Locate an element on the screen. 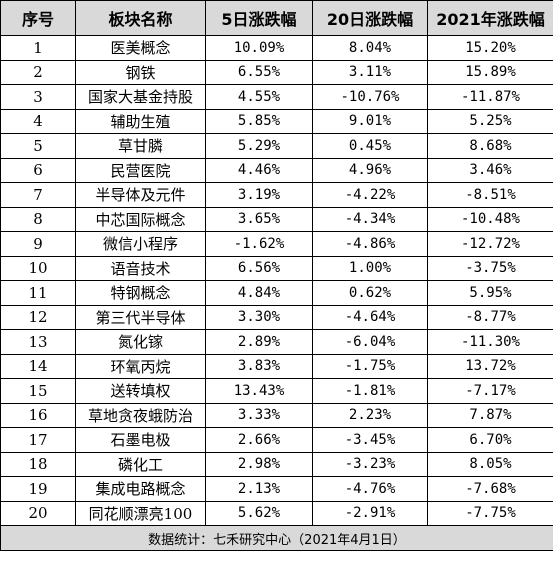 This screenshot has height=563, width=553. row-2021-change-cell: 3.46% is located at coordinates (490, 170).